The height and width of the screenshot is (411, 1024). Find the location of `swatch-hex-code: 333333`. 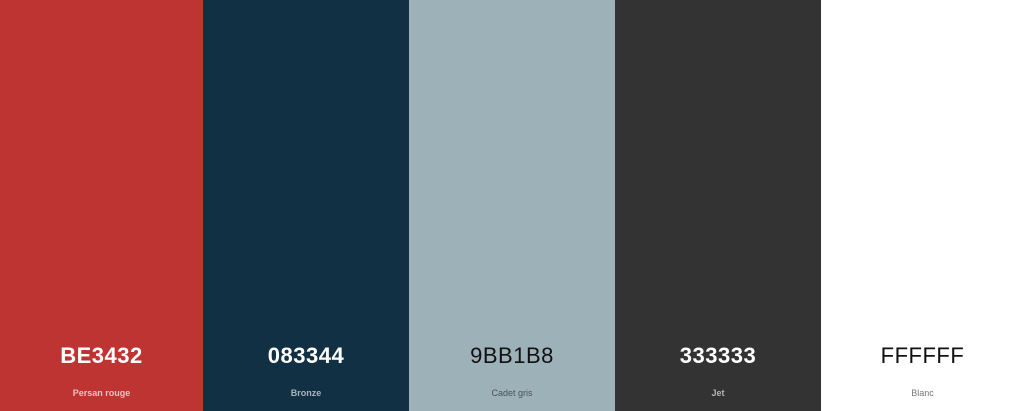

swatch-hex-code: 333333 is located at coordinates (718, 355).